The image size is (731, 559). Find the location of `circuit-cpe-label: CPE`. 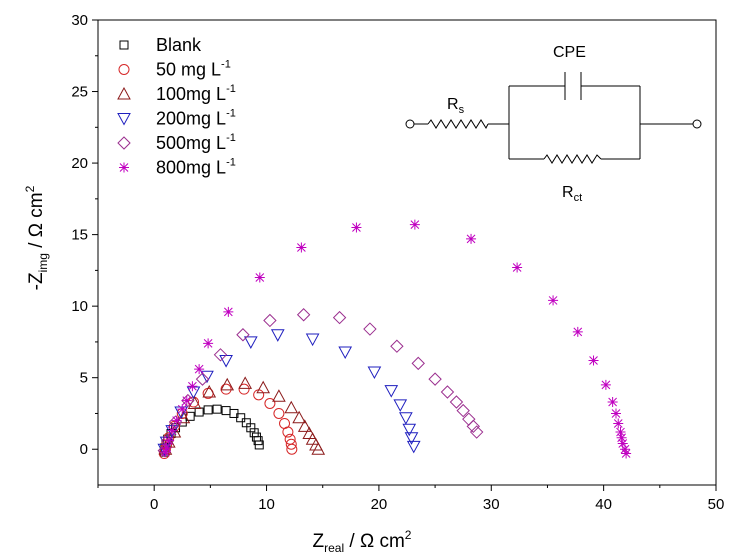

circuit-cpe-label: CPE is located at coordinates (569, 52).